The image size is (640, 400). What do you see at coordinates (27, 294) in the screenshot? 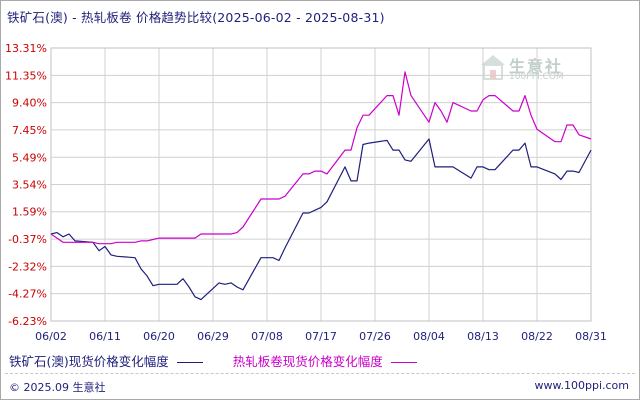
I see `y-tick-label: -4.27%` at bounding box center [27, 294].